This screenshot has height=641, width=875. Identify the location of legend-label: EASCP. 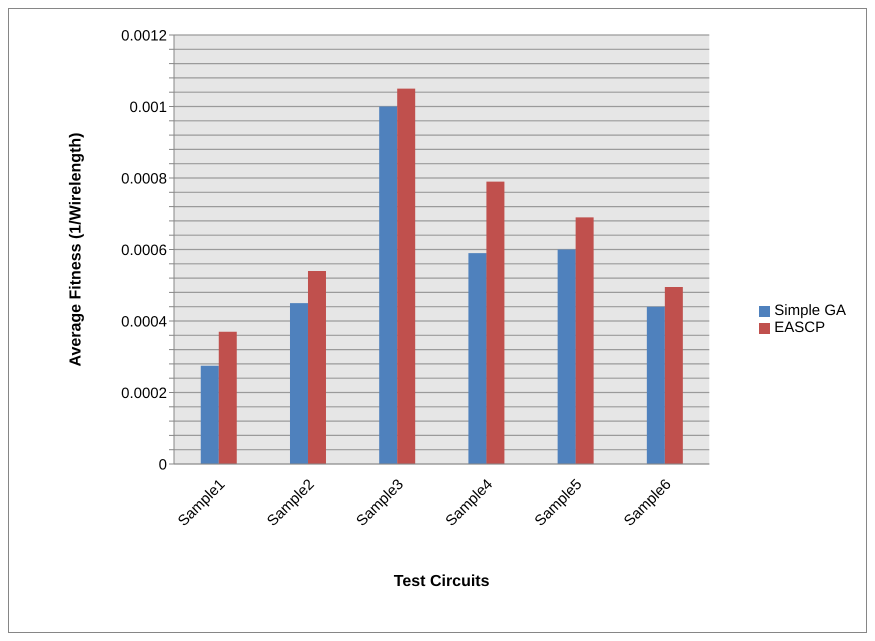
(800, 327).